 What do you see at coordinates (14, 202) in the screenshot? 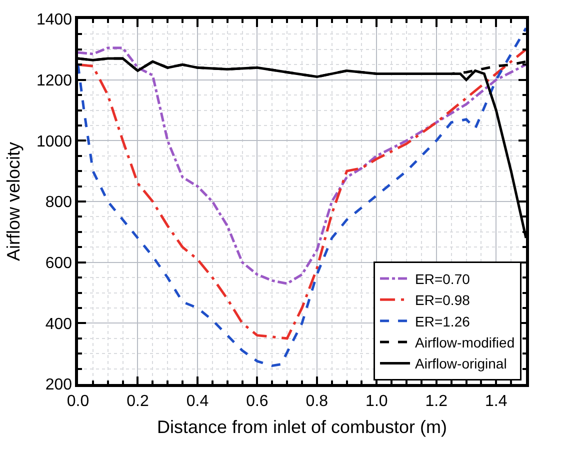
I see `y-axis-title: Airflow velocity` at bounding box center [14, 202].